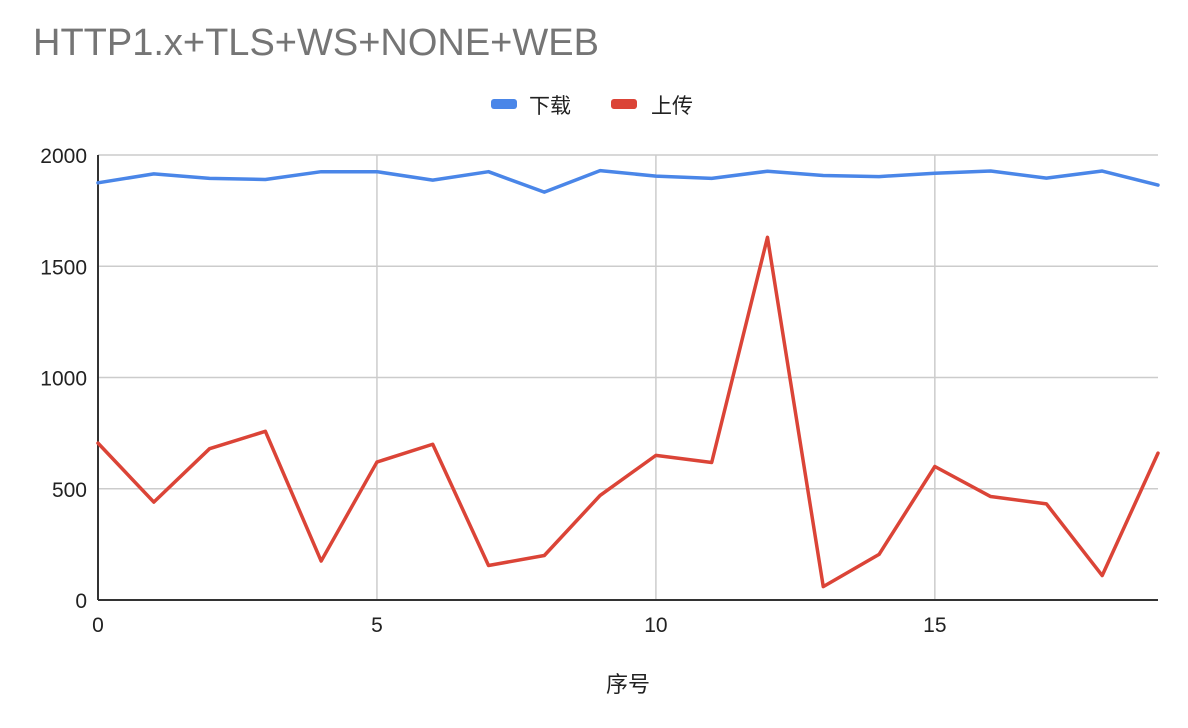  What do you see at coordinates (81, 601) in the screenshot?
I see `y-tick-label: 0` at bounding box center [81, 601].